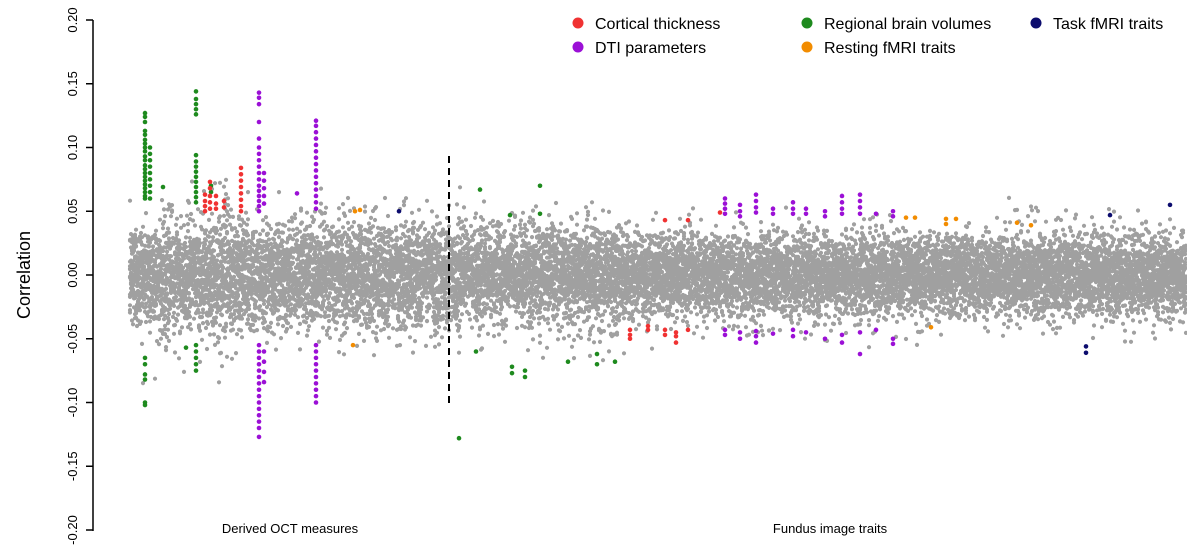 The width and height of the screenshot is (1187, 550). Describe the element at coordinates (72, 147) in the screenshot. I see `y-tick-label: 0.10` at that location.